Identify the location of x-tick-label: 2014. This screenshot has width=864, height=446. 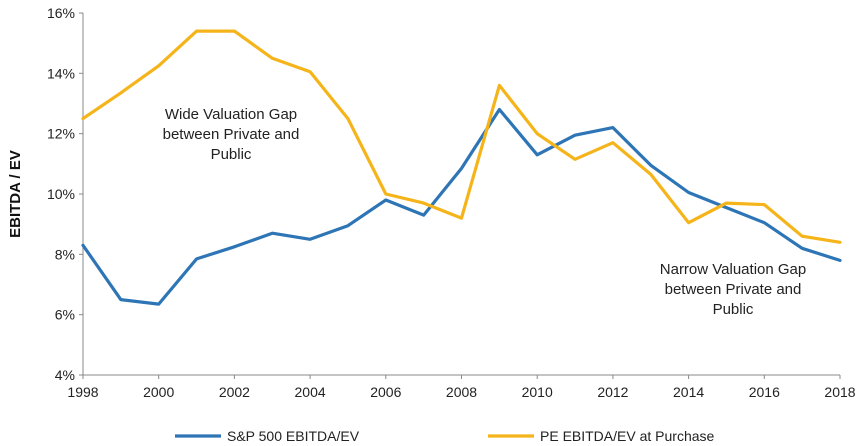
(688, 392).